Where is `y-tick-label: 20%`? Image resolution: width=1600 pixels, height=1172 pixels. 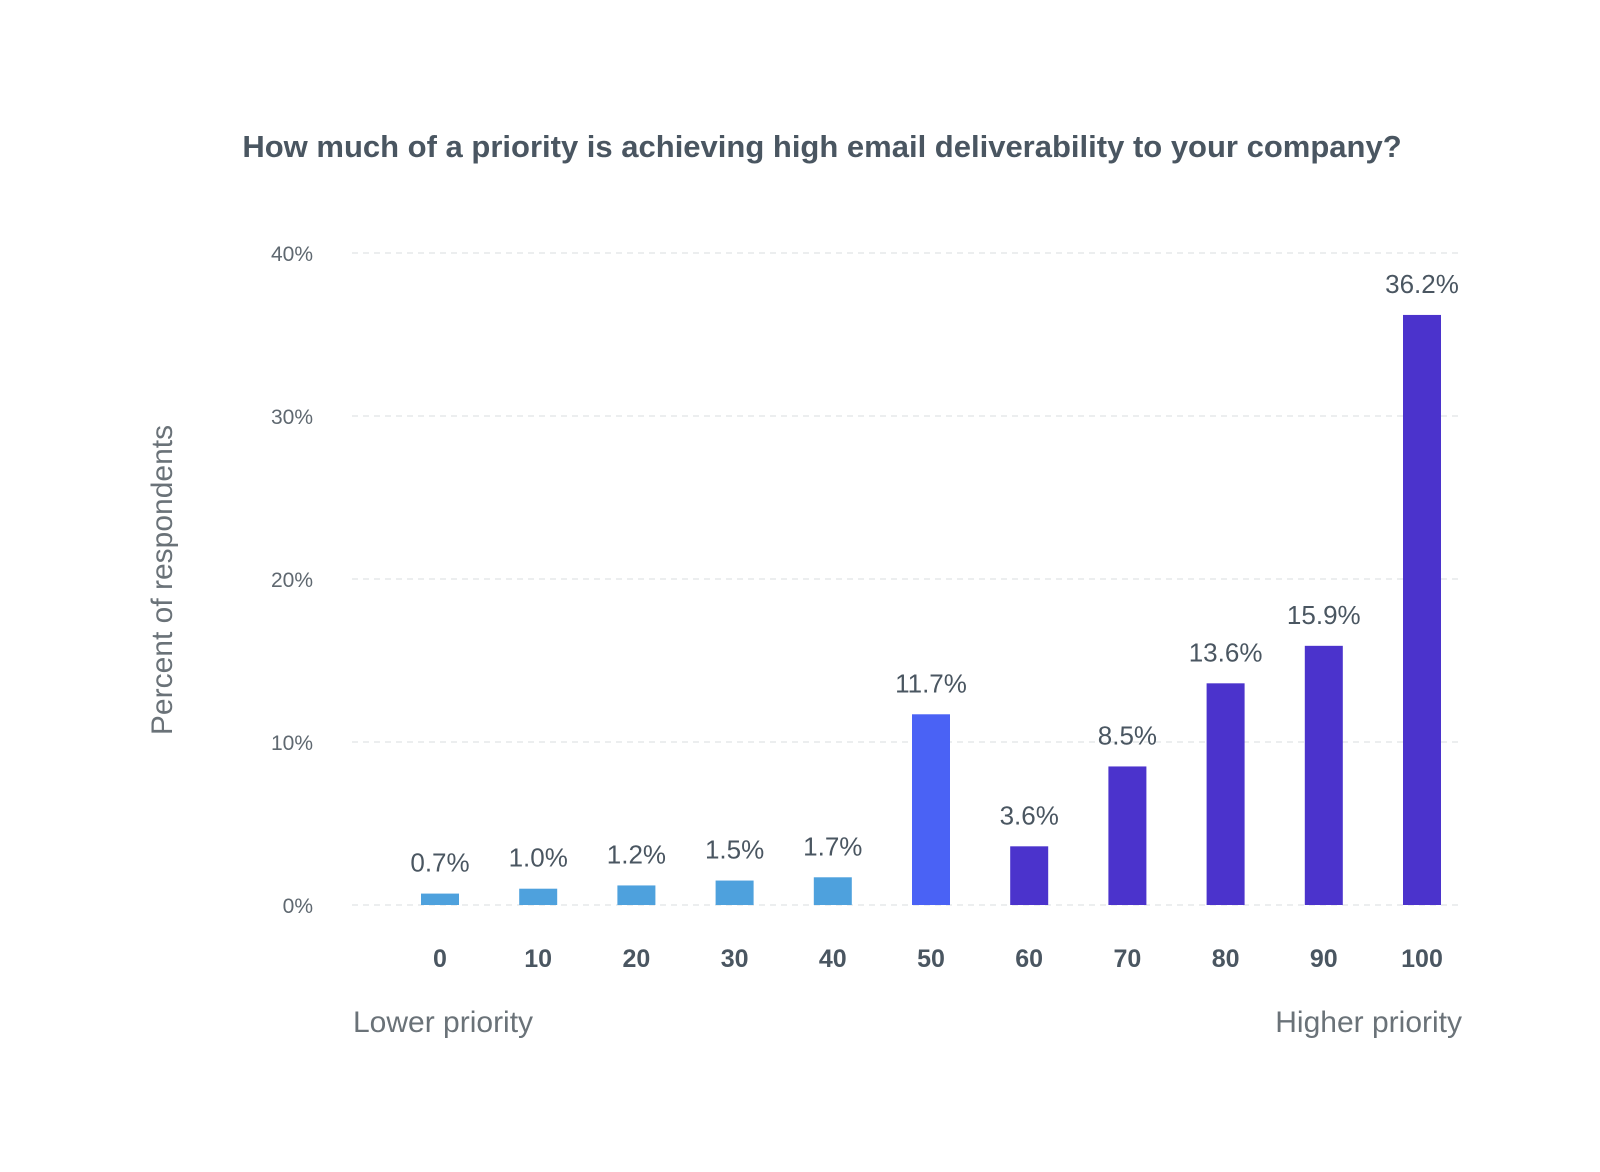
y-tick-label: 20% is located at coordinates (292, 580).